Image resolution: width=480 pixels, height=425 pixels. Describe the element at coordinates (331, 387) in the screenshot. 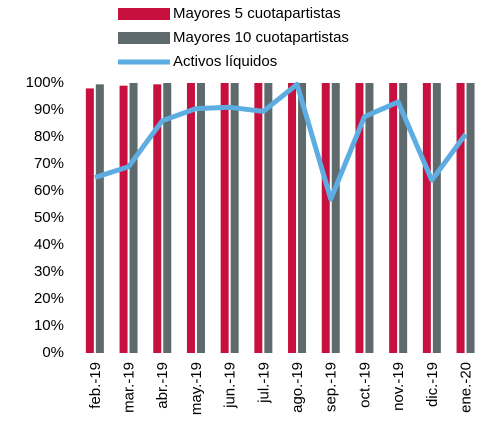

I see `x-tick-label: sep.-19` at that location.